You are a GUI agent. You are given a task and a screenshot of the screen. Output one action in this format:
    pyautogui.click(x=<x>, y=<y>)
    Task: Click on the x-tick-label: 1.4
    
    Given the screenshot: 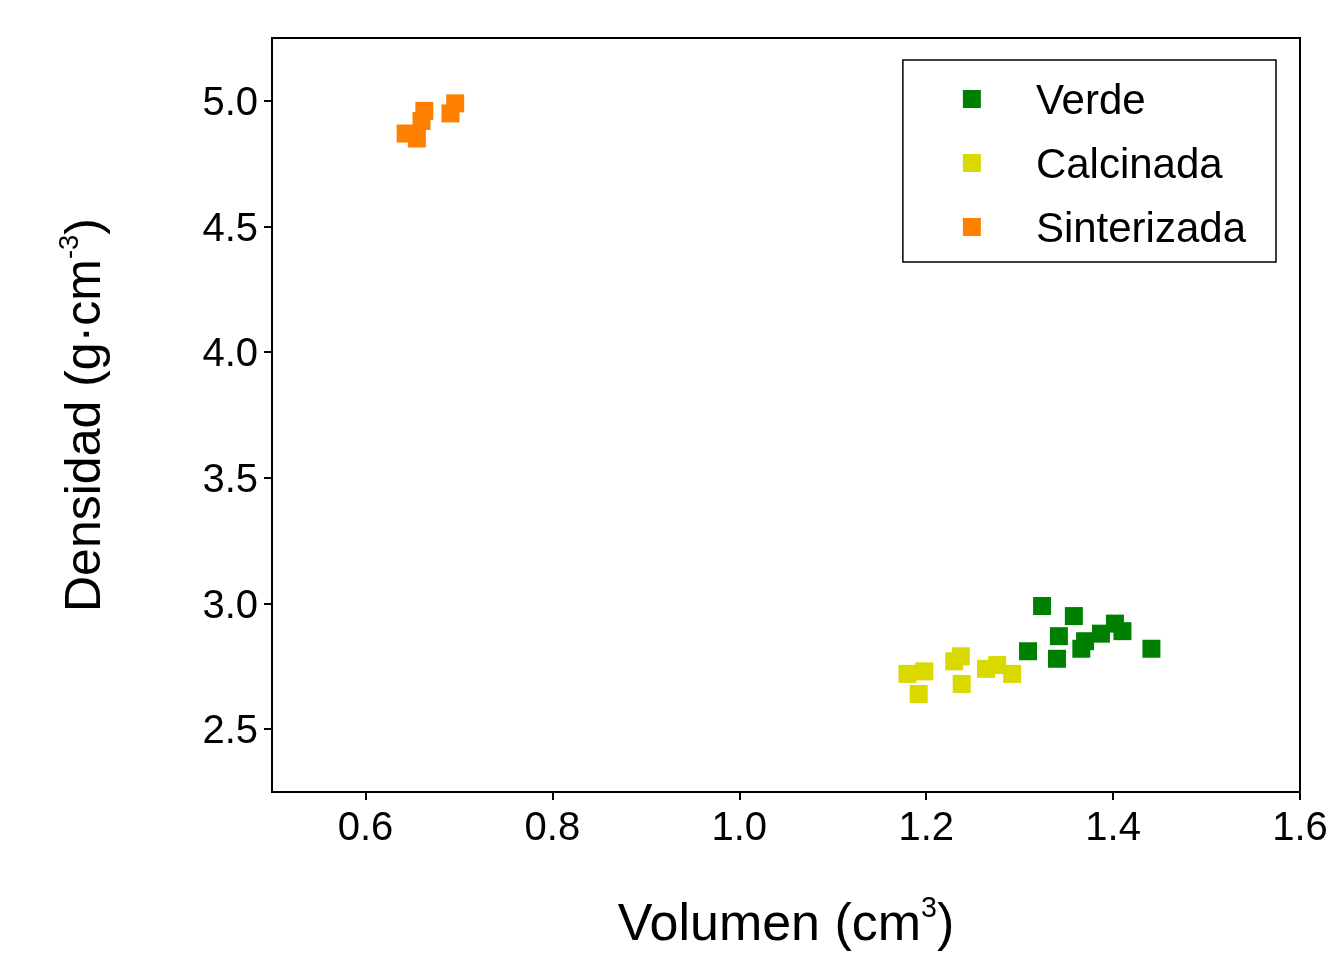 What is the action you would take?
    pyautogui.click(x=1113, y=826)
    